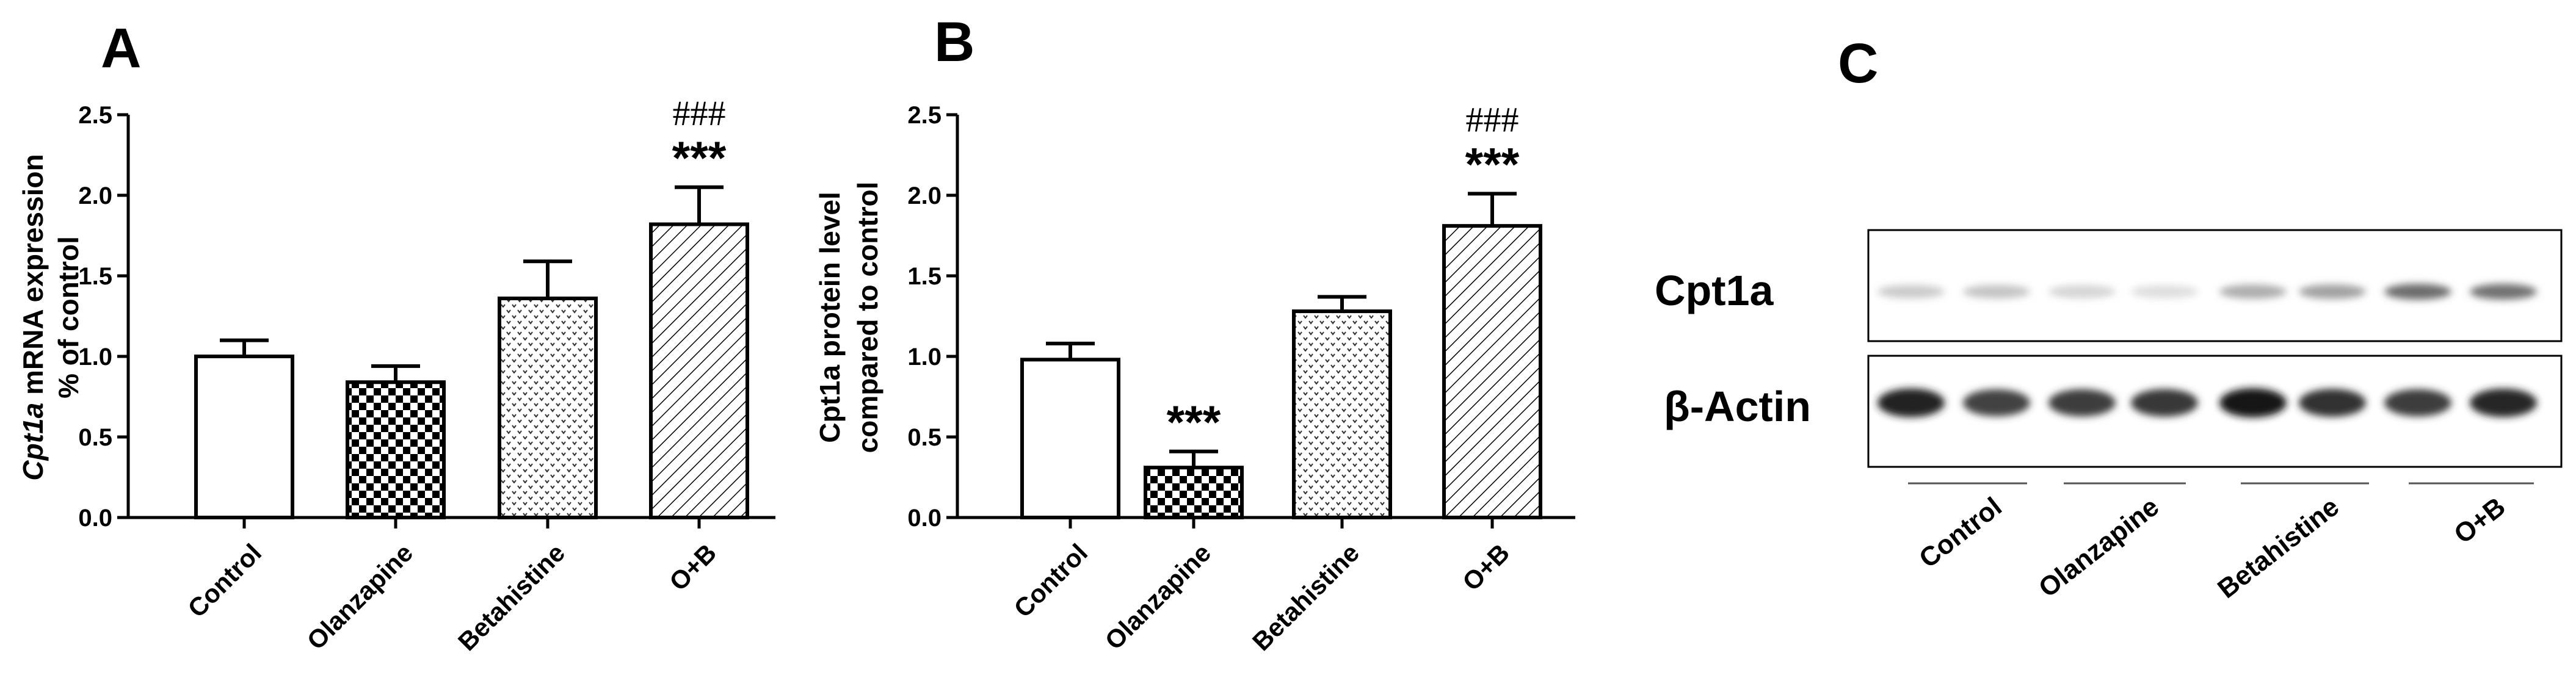 Image resolution: width=2576 pixels, height=689 pixels. I want to click on y-tick-label-b-0: 0.0, so click(924, 518).